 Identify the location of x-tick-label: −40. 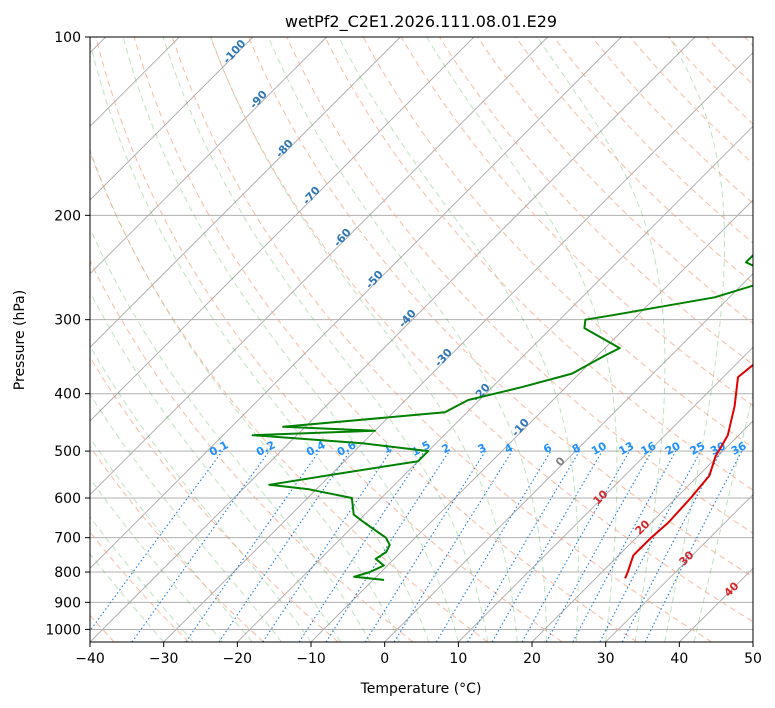
(90, 659).